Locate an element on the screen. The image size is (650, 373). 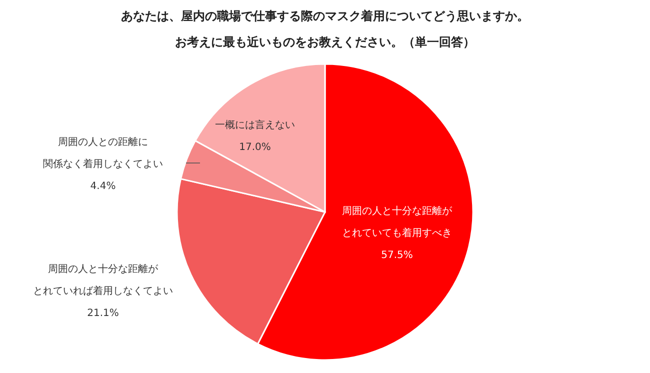
data-label: 4.4% is located at coordinates (103, 186).